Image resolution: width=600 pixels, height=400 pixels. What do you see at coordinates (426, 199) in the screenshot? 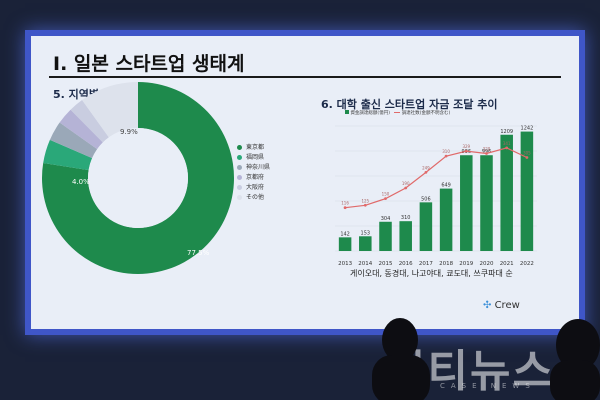
I see `bar-value-label: 506` at bounding box center [426, 199].